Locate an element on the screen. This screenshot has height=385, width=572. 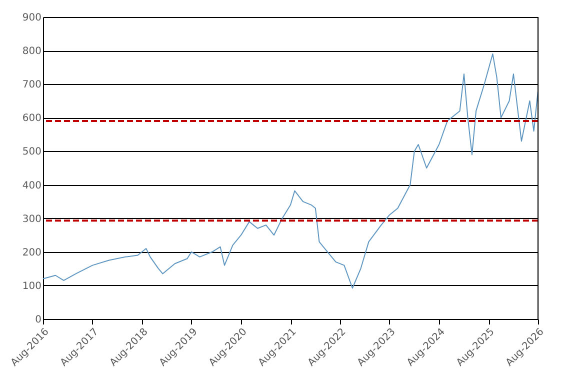
y-tick-label: 700 is located at coordinates (32, 85).